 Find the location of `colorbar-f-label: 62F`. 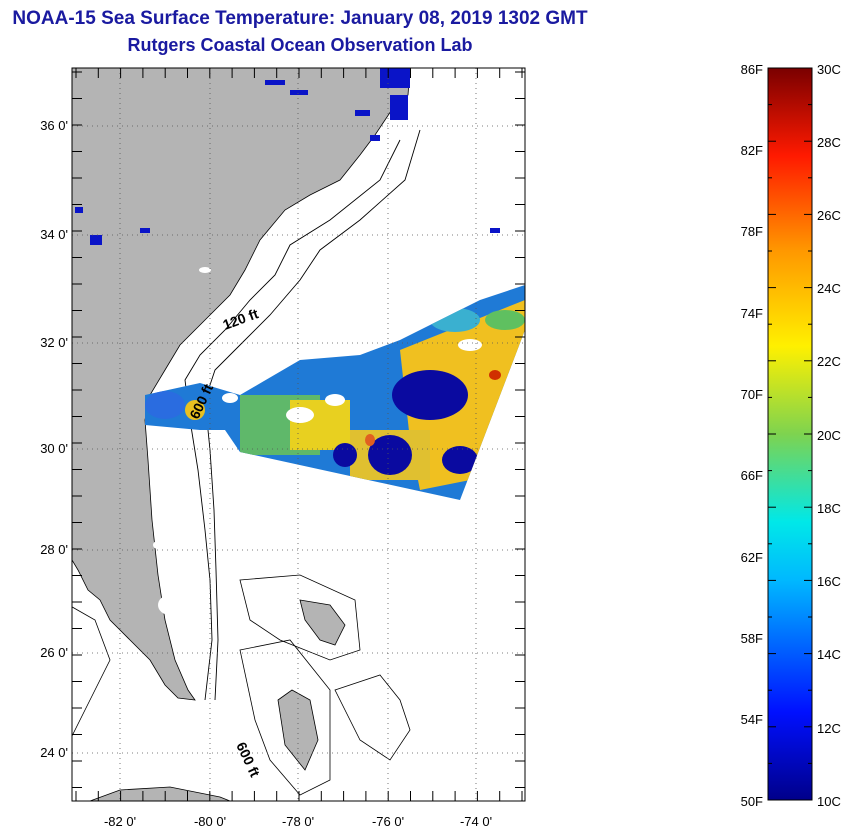

colorbar-f-label: 62F is located at coordinates (752, 557).